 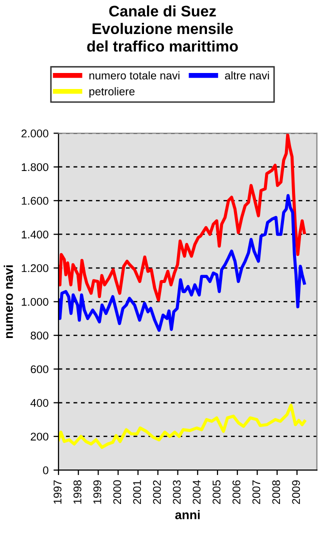 What do you see at coordinates (276, 492) in the screenshot?
I see `x-tick-label: 2008` at bounding box center [276, 492].